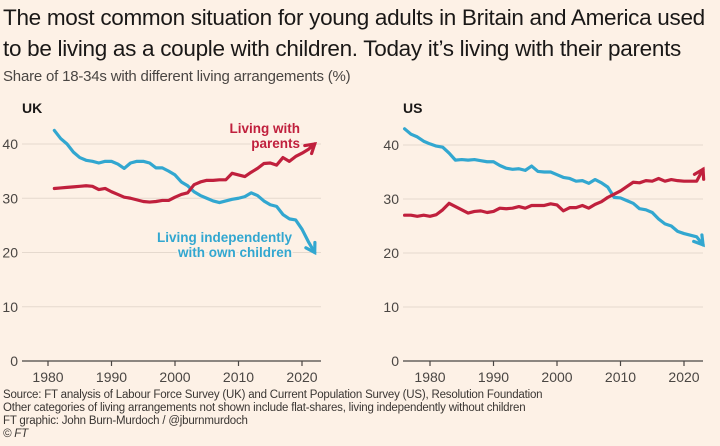  Describe the element at coordinates (224, 237) in the screenshot. I see `series-label: Living independently` at that location.